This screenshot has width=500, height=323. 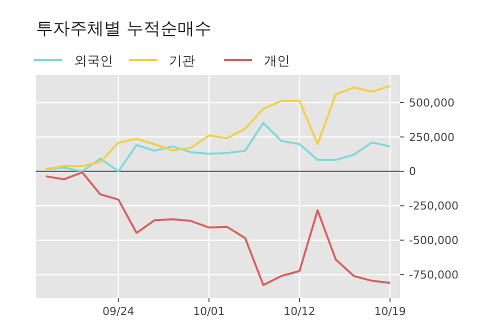 What do you see at coordinates (93, 61) in the screenshot?
I see `legend-label: 외국인` at bounding box center [93, 61].